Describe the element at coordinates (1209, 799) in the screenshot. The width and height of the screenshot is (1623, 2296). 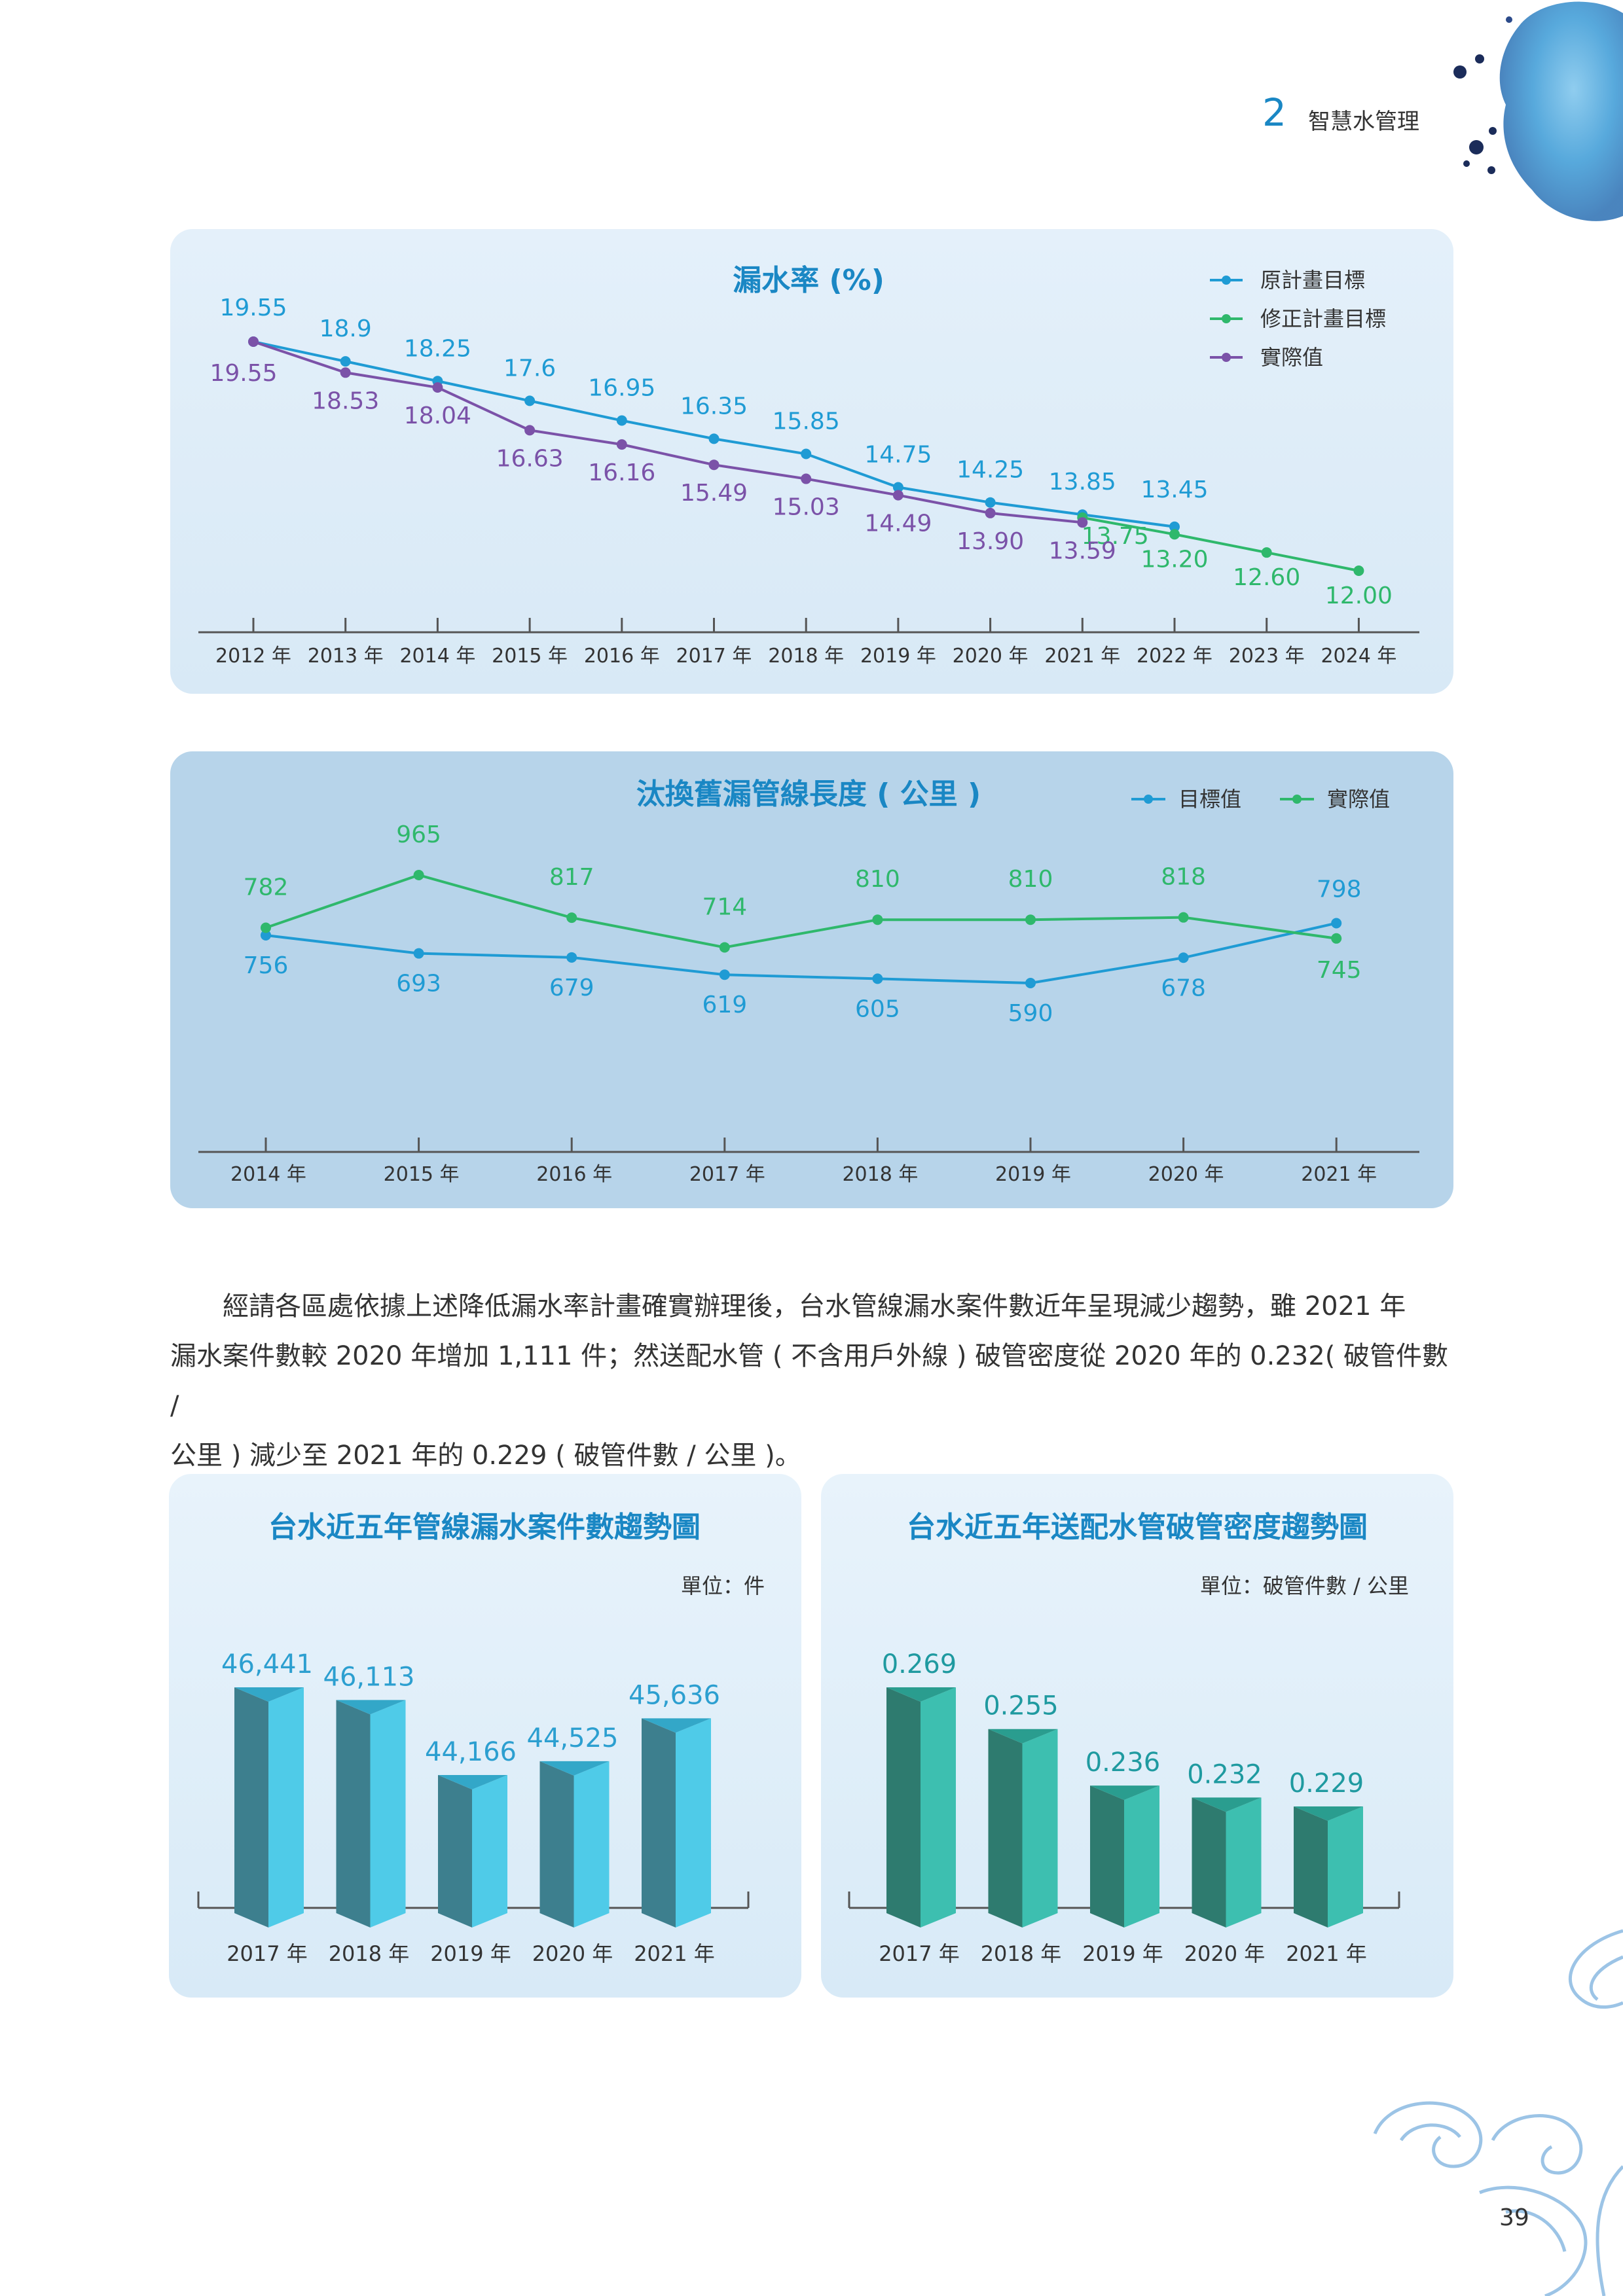
I see `legend-label: 目標值` at that location.